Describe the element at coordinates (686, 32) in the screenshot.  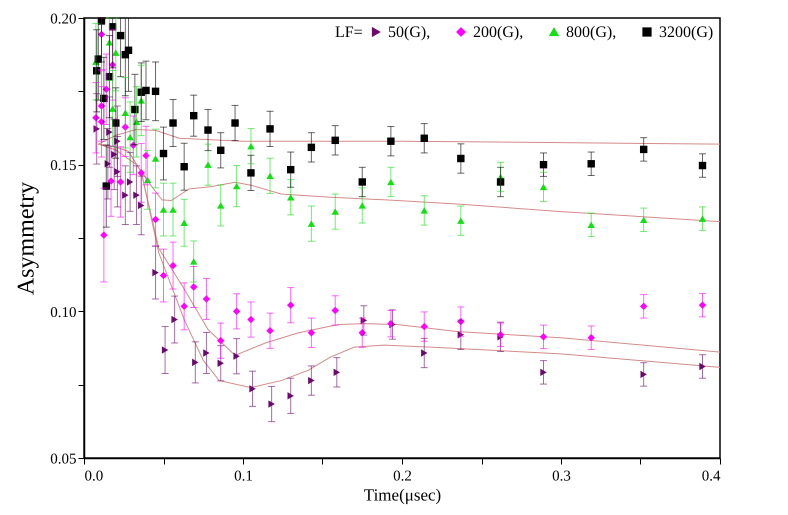
I see `legend-label: 3200(G)` at that location.